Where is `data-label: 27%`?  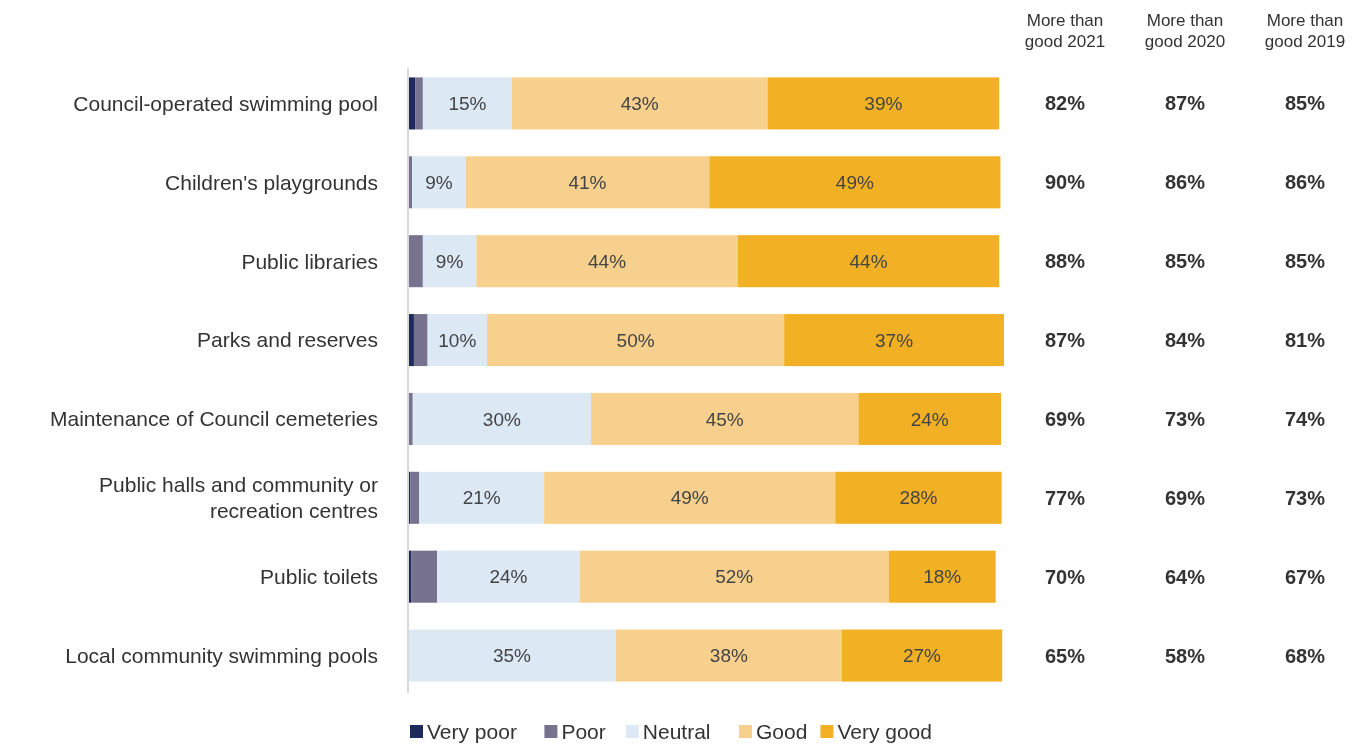
data-label: 27% is located at coordinates (922, 656).